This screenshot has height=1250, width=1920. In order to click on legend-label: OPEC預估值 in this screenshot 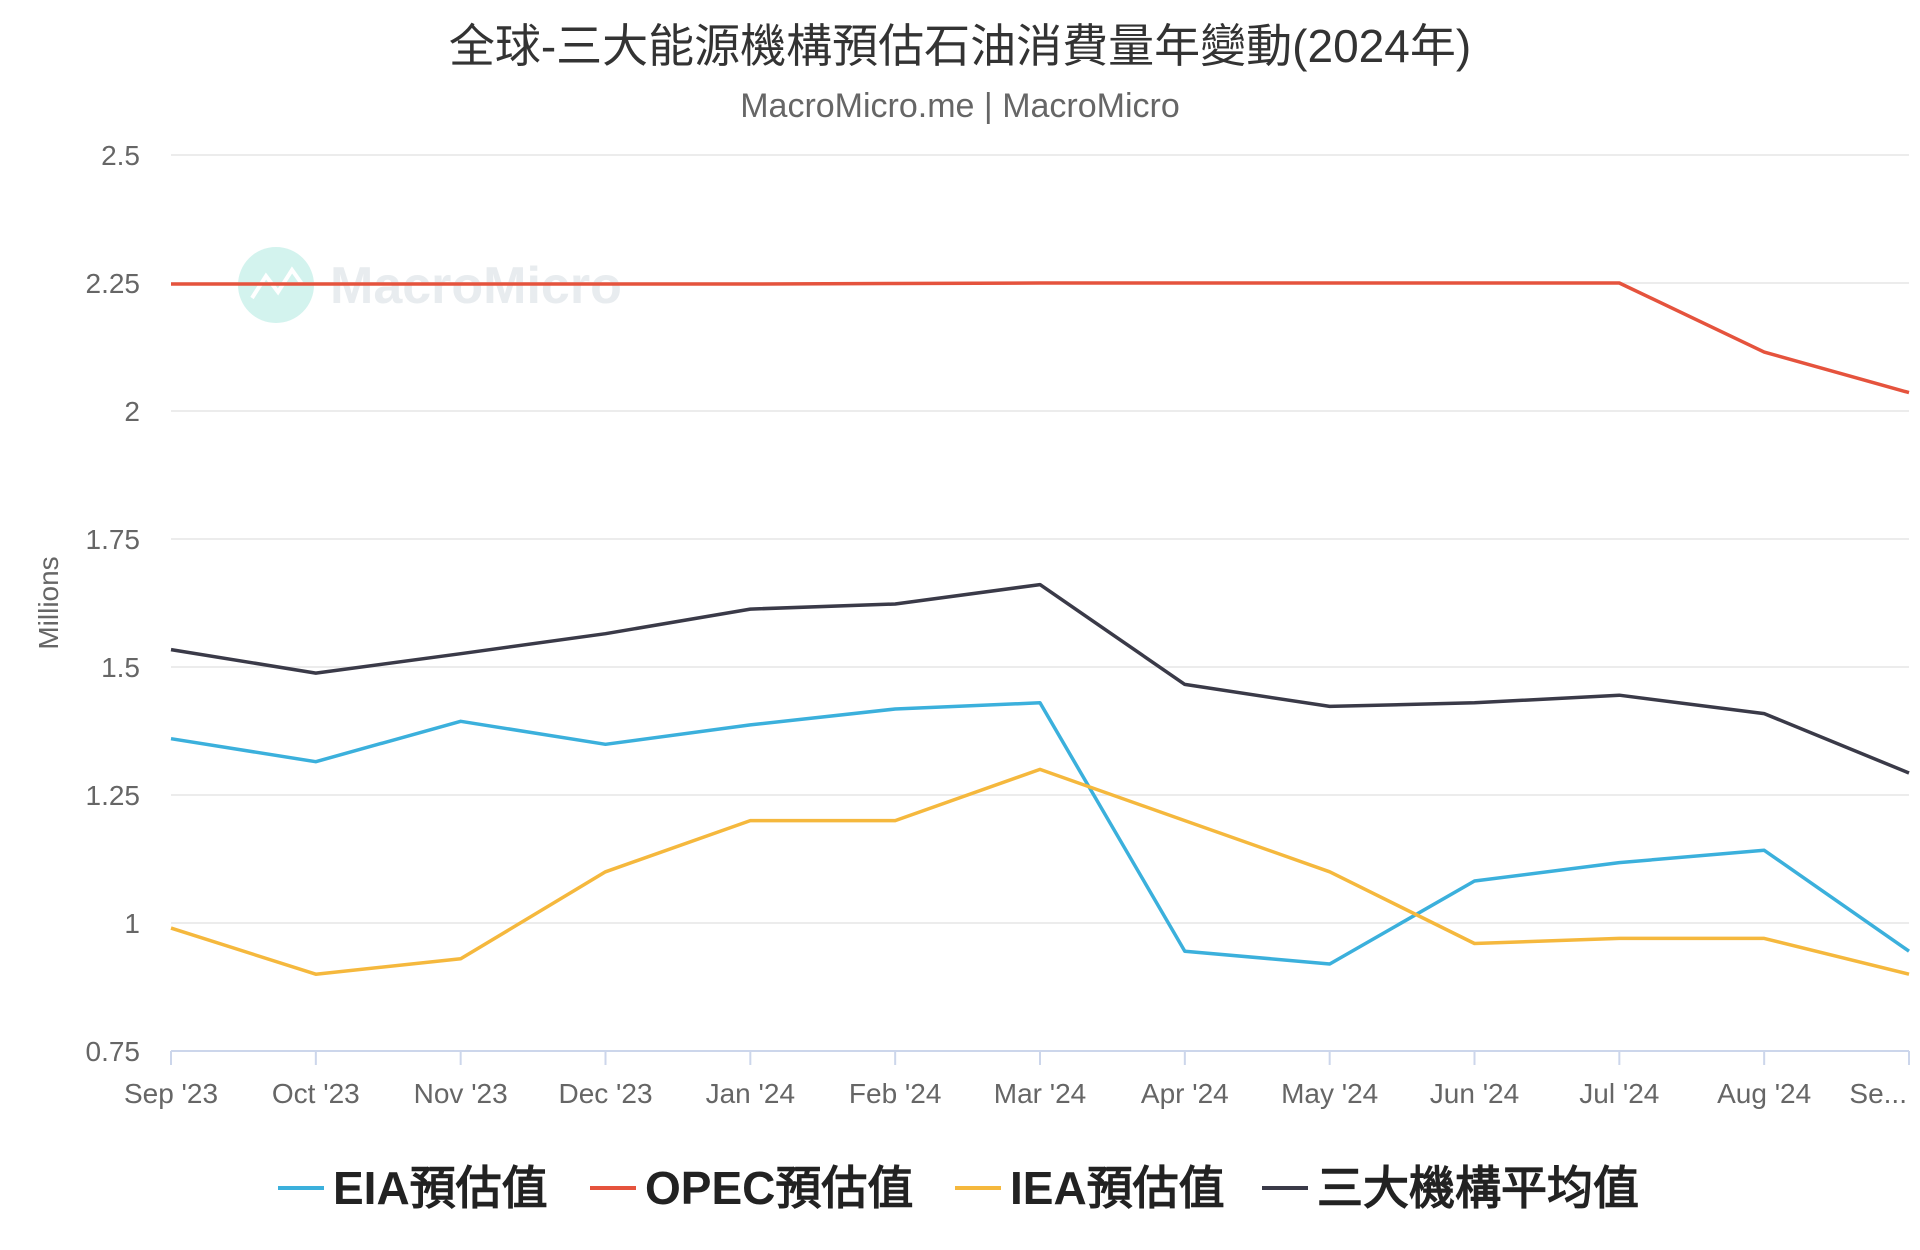, I will do `click(779, 1188)`.